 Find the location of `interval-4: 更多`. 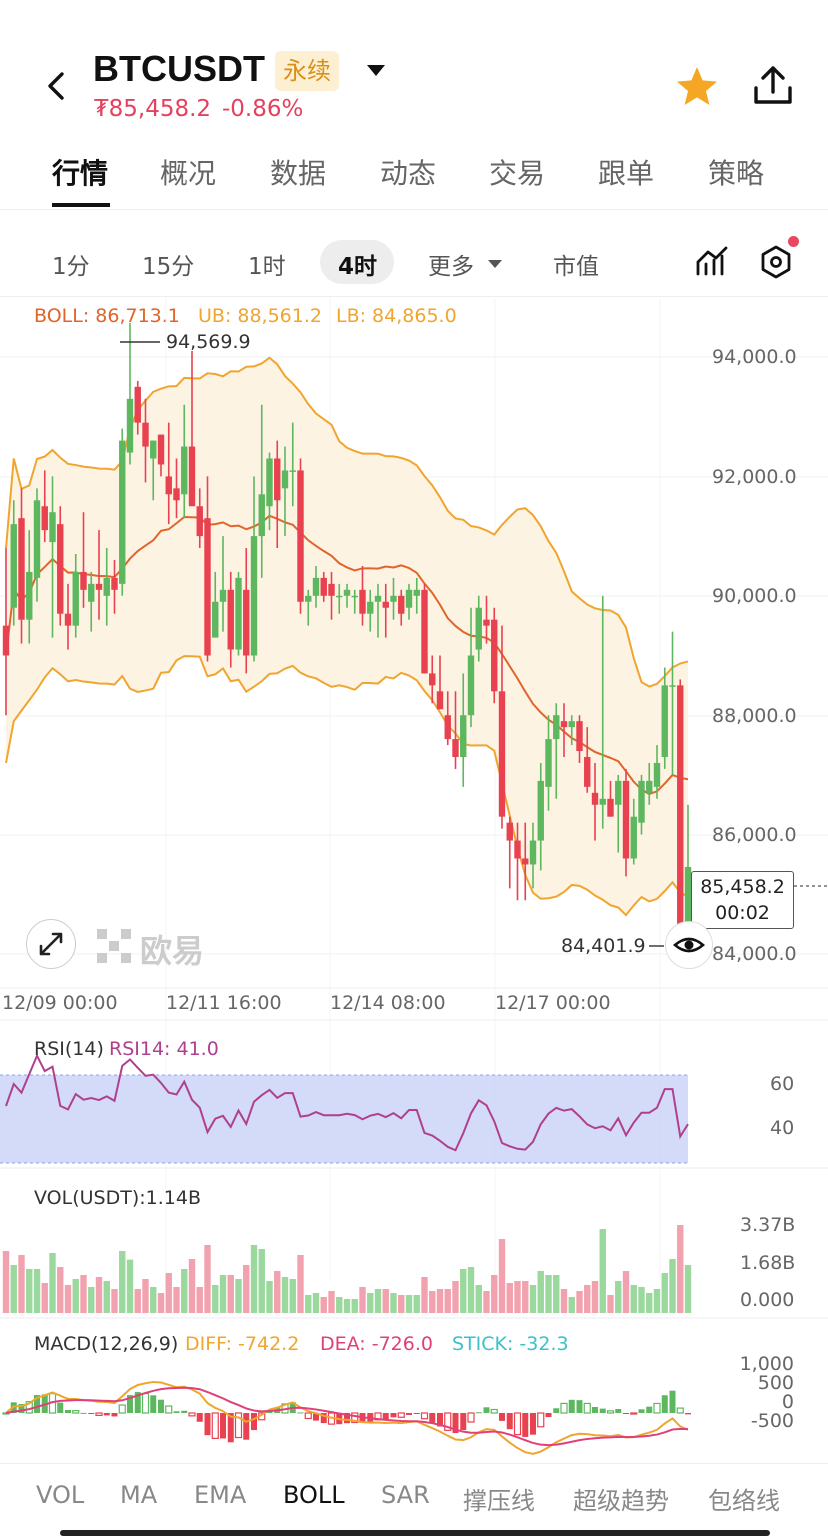

interval-4: 更多 is located at coordinates (451, 267).